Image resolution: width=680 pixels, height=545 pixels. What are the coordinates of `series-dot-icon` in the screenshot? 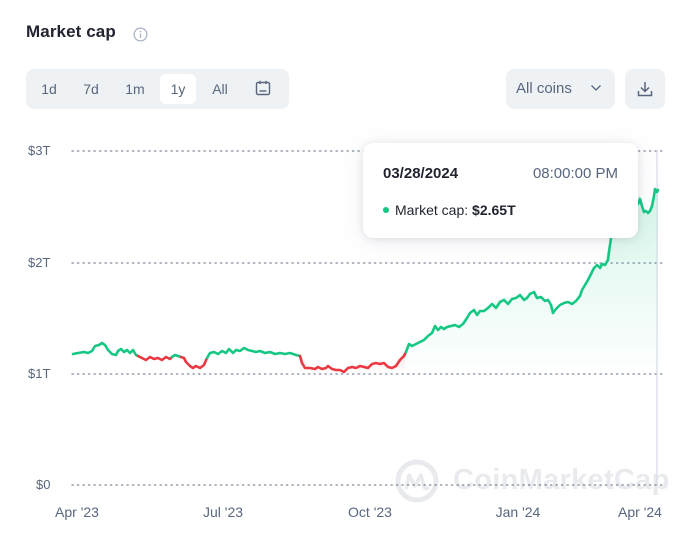 It's located at (386, 210).